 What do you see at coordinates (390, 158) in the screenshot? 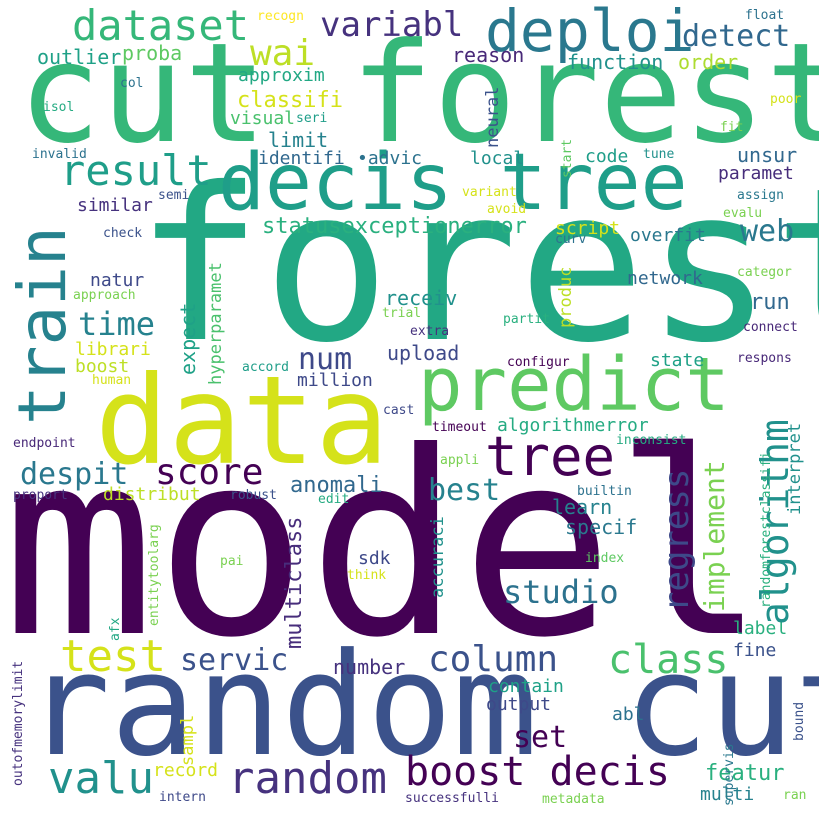
I see `word-advic: •advic` at bounding box center [390, 158].